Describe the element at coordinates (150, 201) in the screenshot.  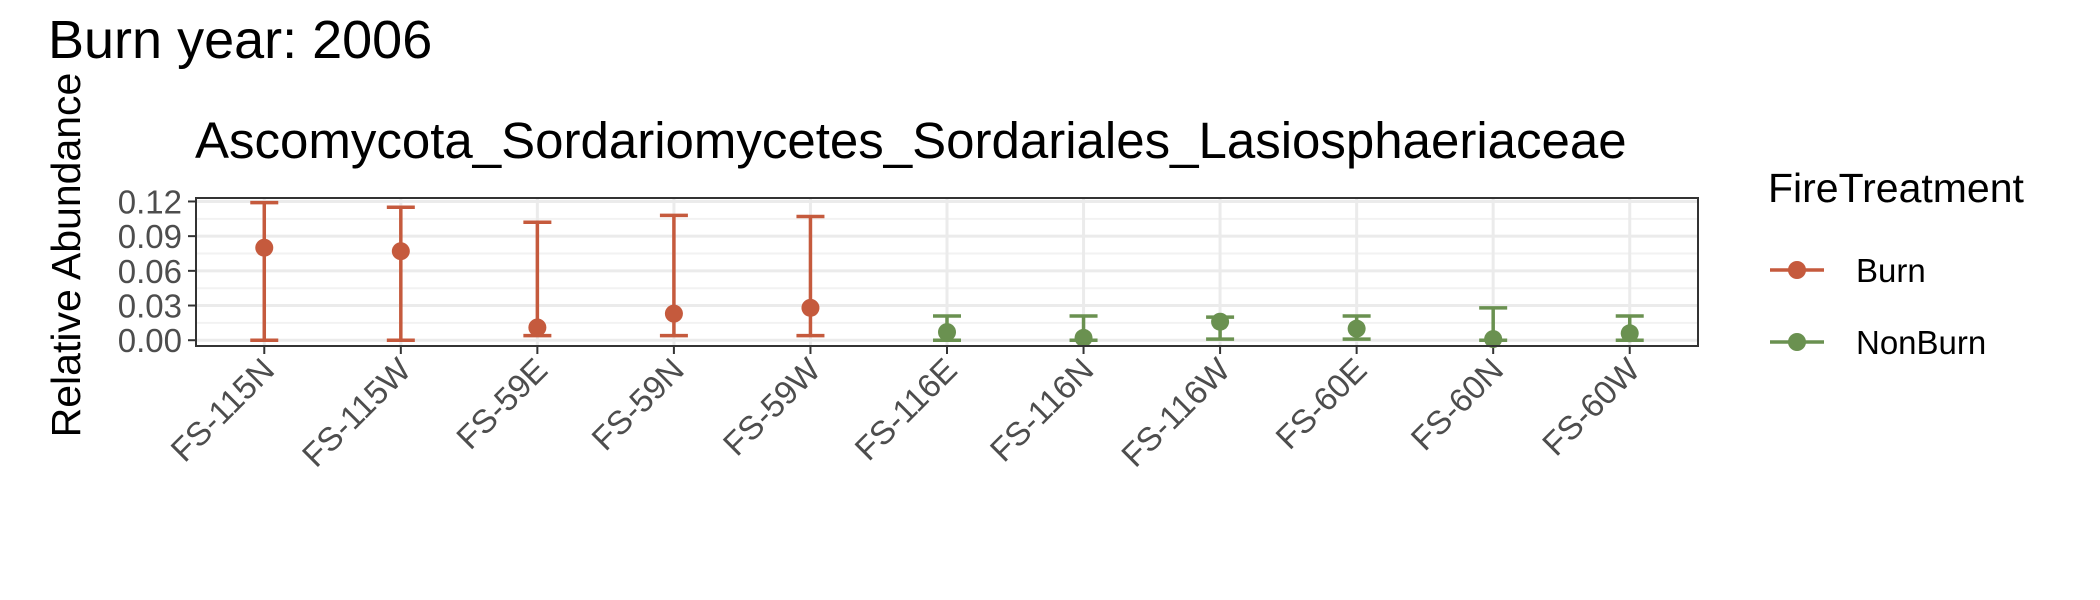
I see `y-tick-label: 0.12` at that location.